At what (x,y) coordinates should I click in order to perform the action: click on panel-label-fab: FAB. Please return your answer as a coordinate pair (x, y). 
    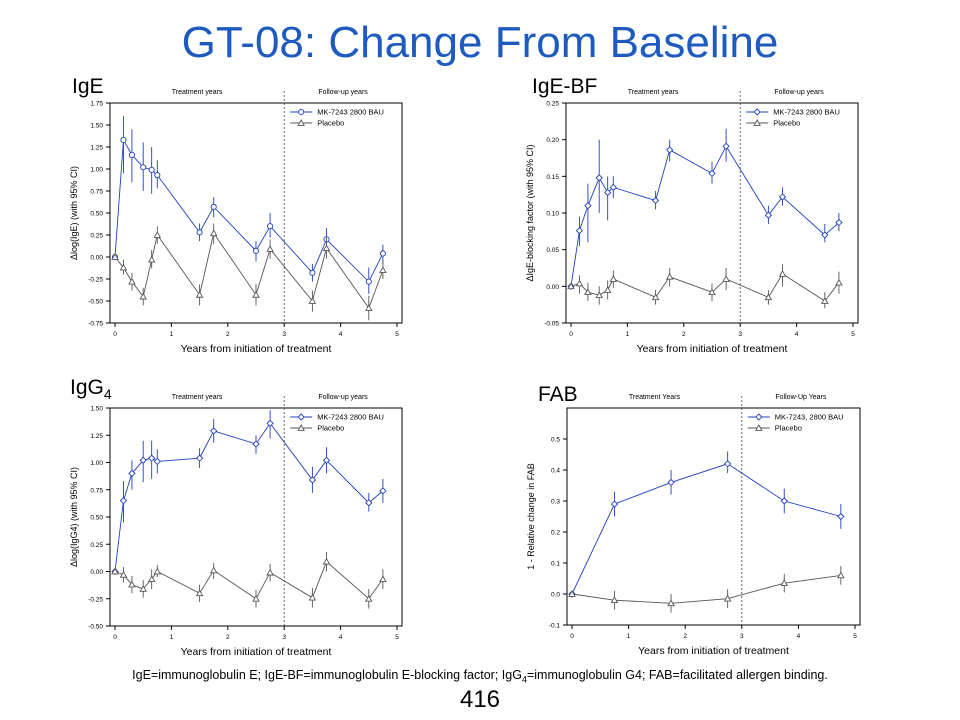
    Looking at the image, I should click on (558, 395).